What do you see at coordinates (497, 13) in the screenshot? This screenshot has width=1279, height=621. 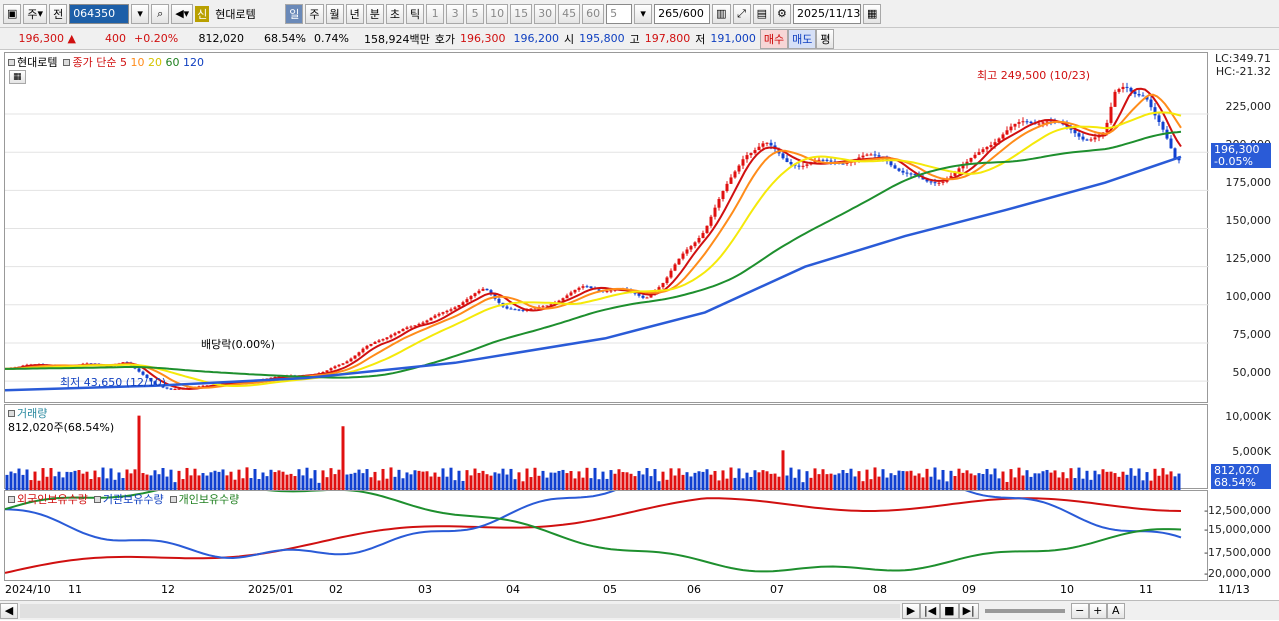 I see `interval-10: 10` at bounding box center [497, 13].